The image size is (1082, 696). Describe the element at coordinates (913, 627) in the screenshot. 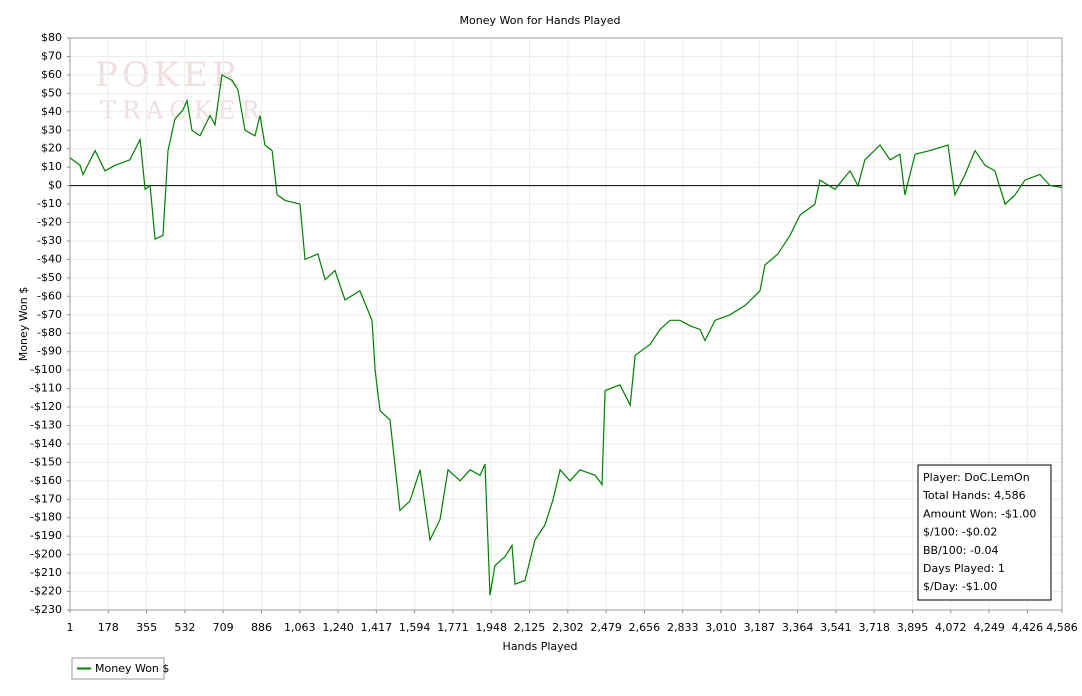

I see `x-tick-label: 3,895` at that location.